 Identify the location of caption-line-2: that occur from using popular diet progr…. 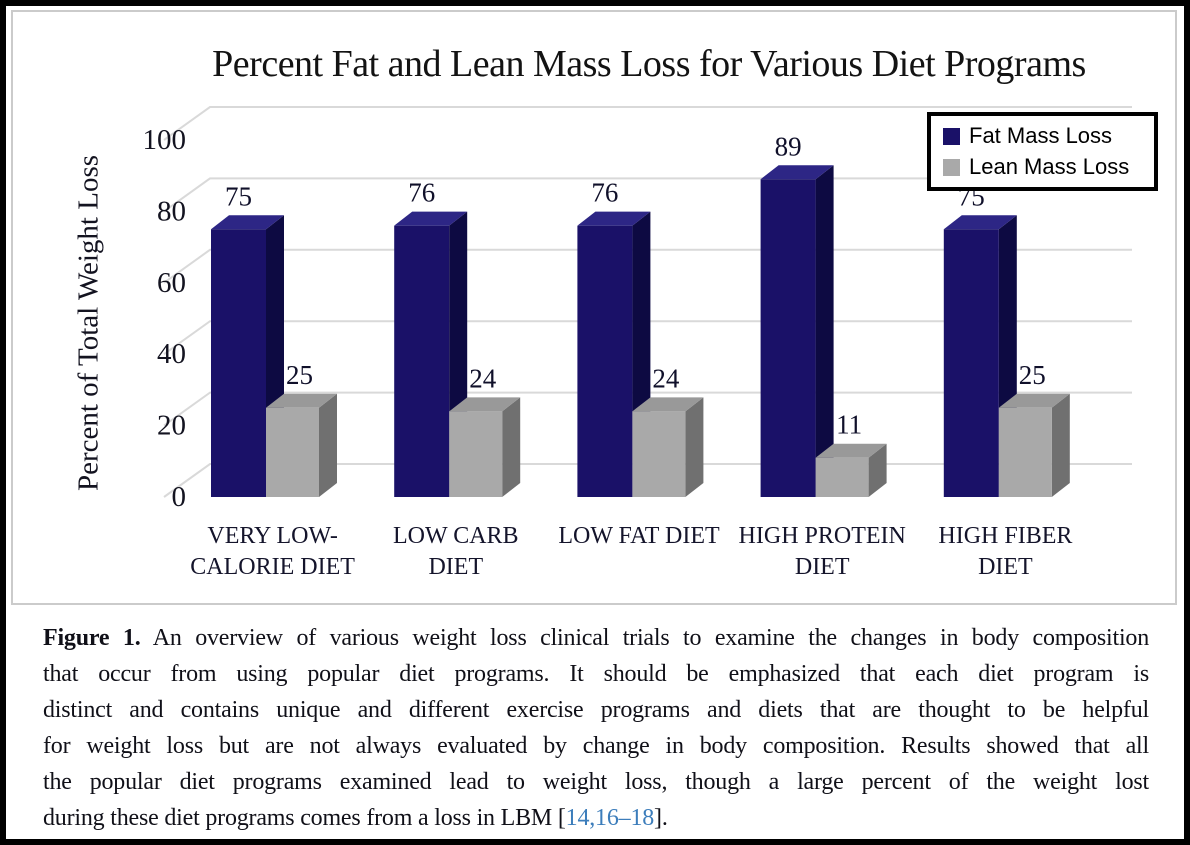
(596, 674).